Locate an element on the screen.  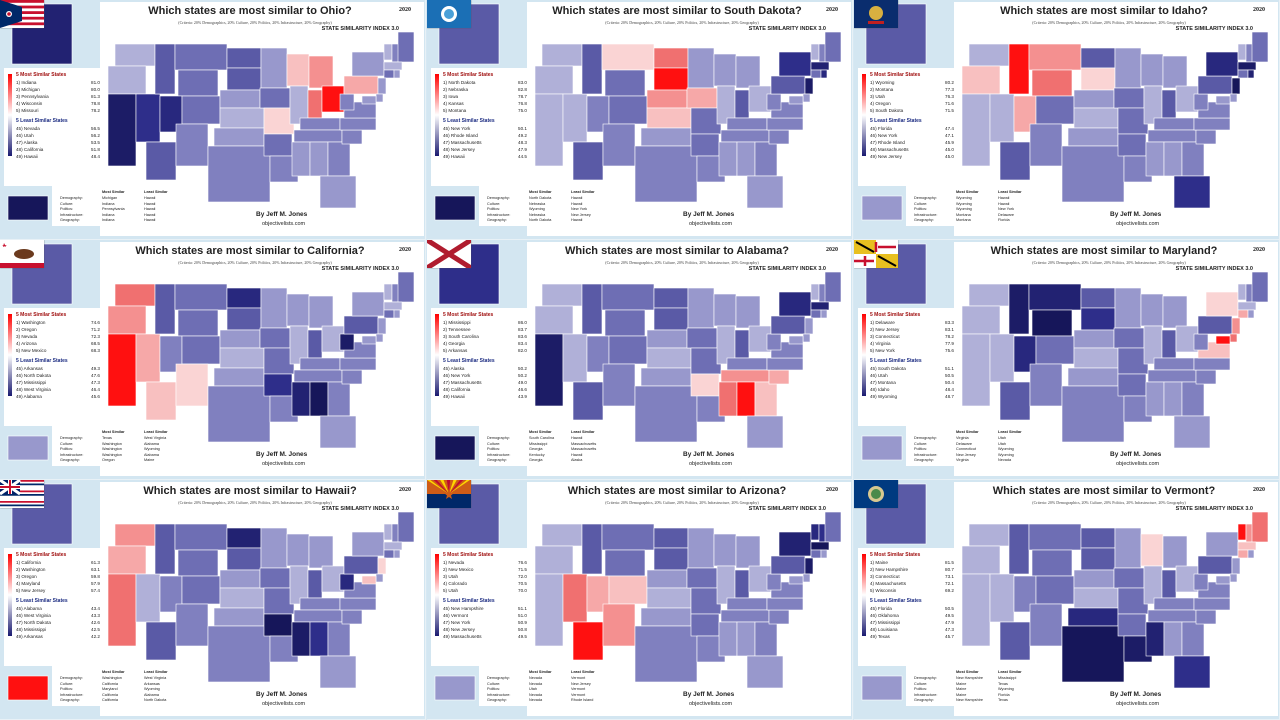
state-ca is located at coordinates (549, 370).